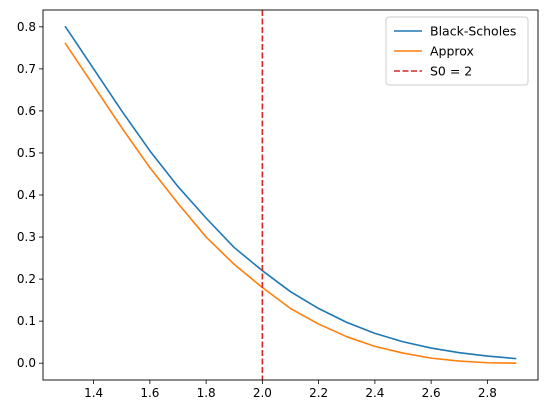  I want to click on x-tick-label: 2.8, so click(487, 393).